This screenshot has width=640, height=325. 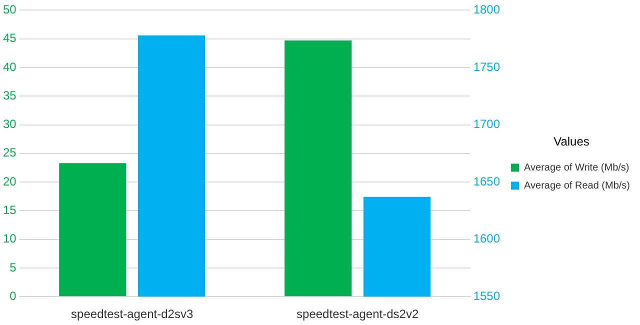 What do you see at coordinates (572, 141) in the screenshot?
I see `legend-title: Values` at bounding box center [572, 141].